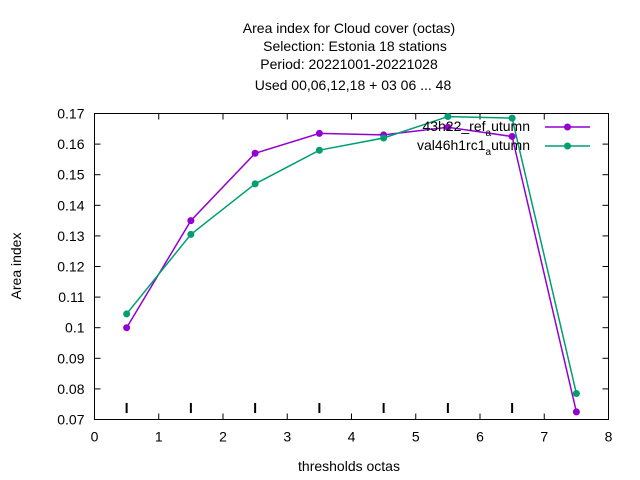 The width and height of the screenshot is (640, 480). What do you see at coordinates (70, 420) in the screenshot?
I see `y-tick-label: 0.07` at bounding box center [70, 420].